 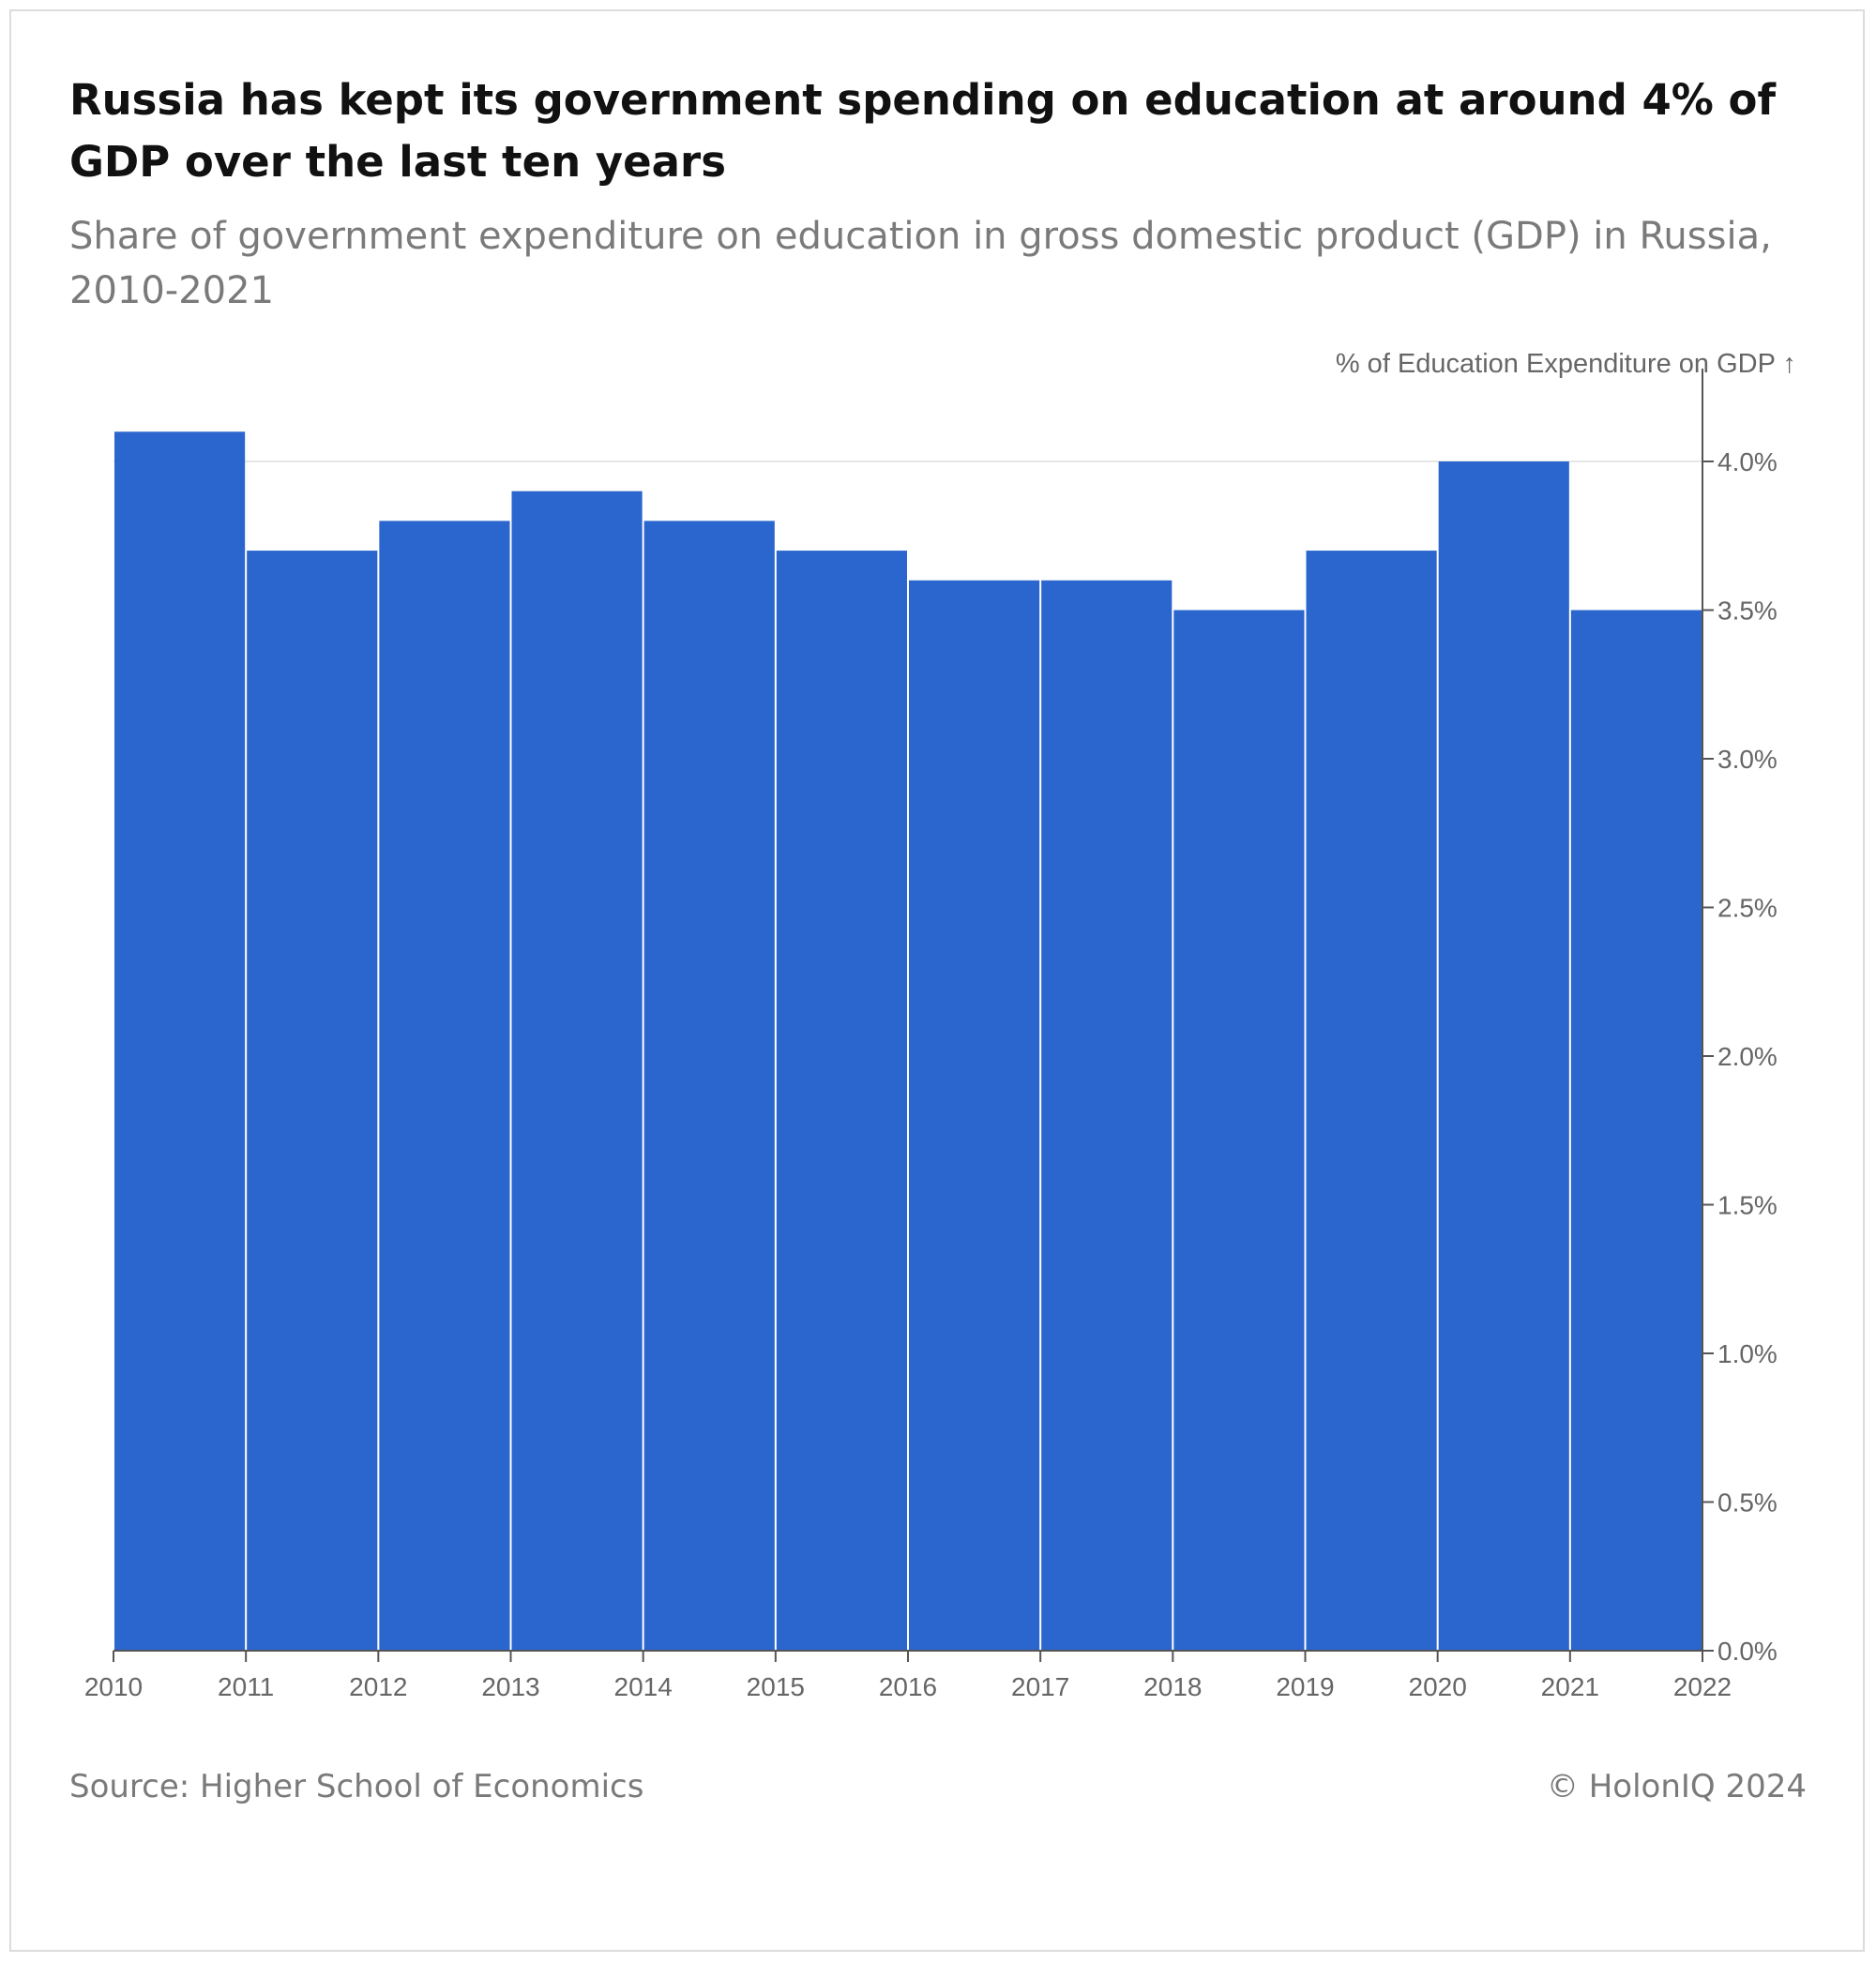 I want to click on copyright-note: © HolonIQ 2024, so click(x=1676, y=1786).